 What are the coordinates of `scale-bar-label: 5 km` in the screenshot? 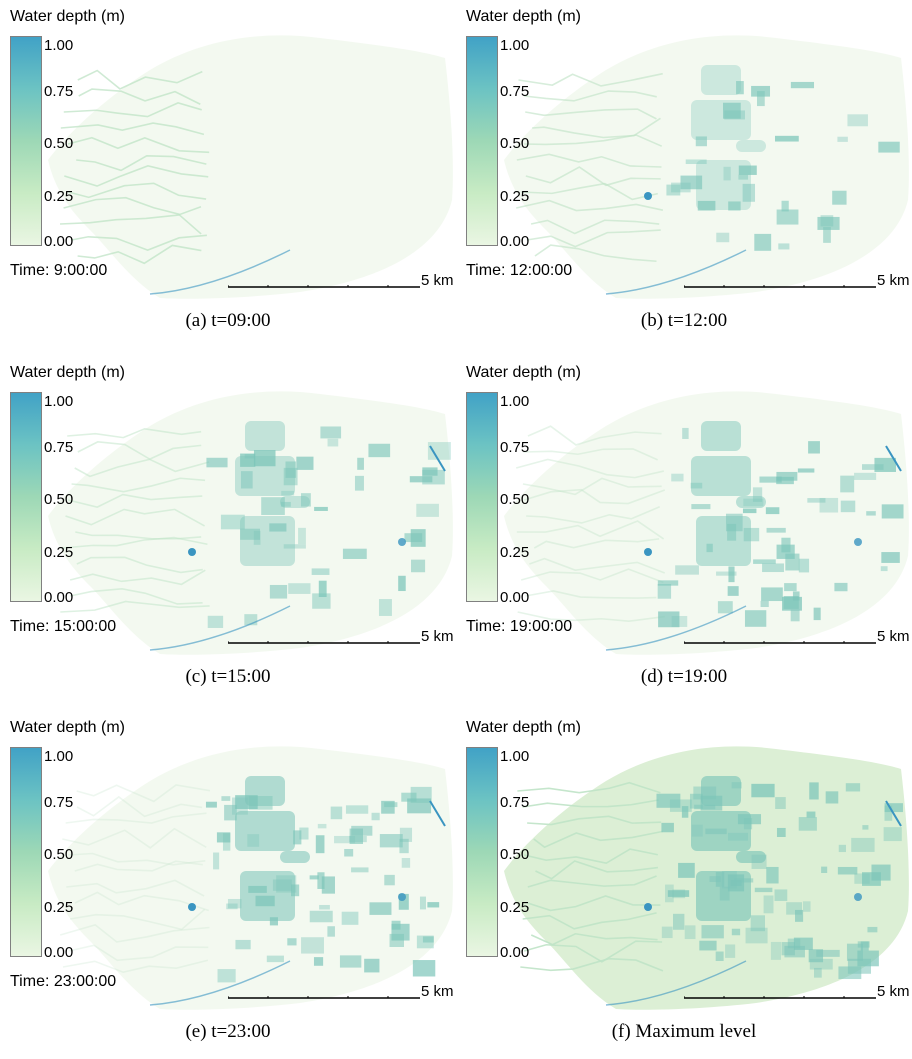 It's located at (893, 636).